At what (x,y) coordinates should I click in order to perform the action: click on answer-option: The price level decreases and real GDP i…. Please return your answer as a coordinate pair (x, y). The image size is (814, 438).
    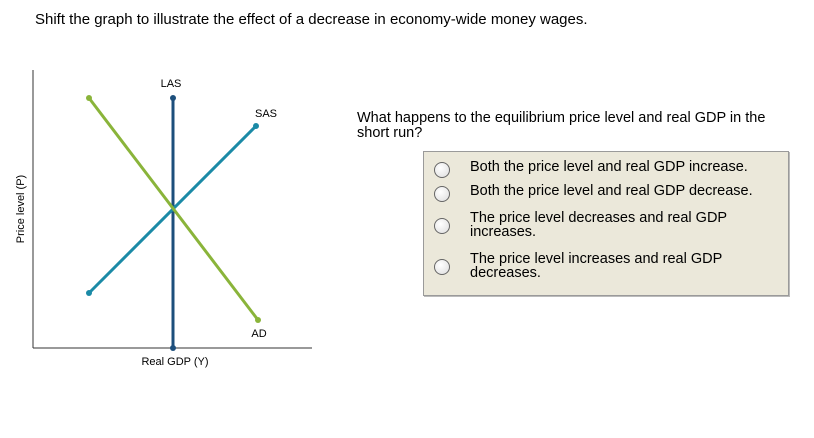
    Looking at the image, I should click on (606, 225).